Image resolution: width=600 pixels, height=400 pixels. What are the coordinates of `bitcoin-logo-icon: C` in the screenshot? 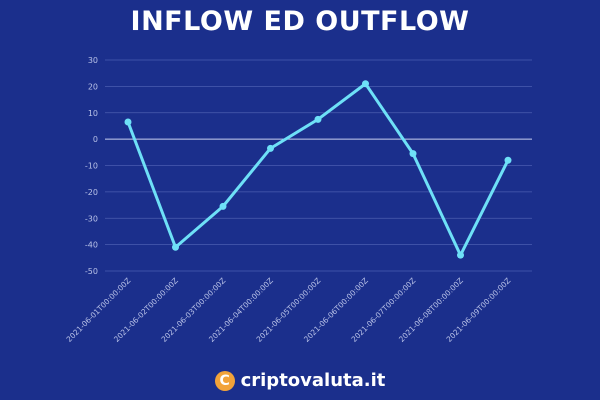 It's located at (224, 380).